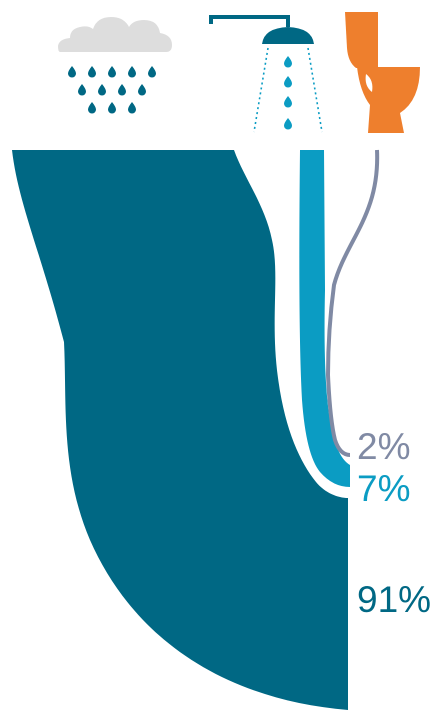 The height and width of the screenshot is (713, 439). What do you see at coordinates (352, 303) in the screenshot?
I see `toilet-flow-line` at bounding box center [352, 303].